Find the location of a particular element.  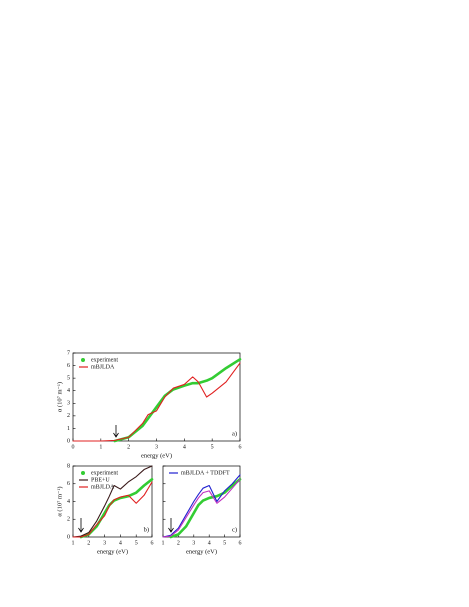

y-tick-label: 8 is located at coordinates (68, 466).